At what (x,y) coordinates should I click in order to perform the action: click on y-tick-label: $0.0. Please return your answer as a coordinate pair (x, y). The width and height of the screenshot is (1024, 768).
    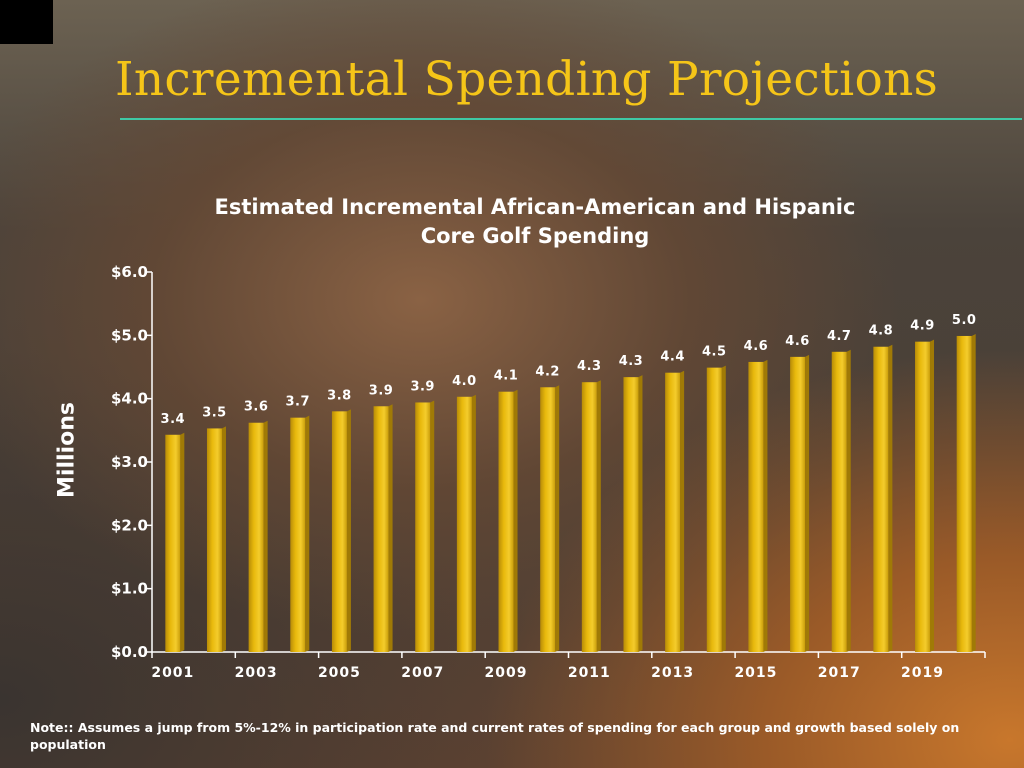
    Looking at the image, I should click on (129, 652).